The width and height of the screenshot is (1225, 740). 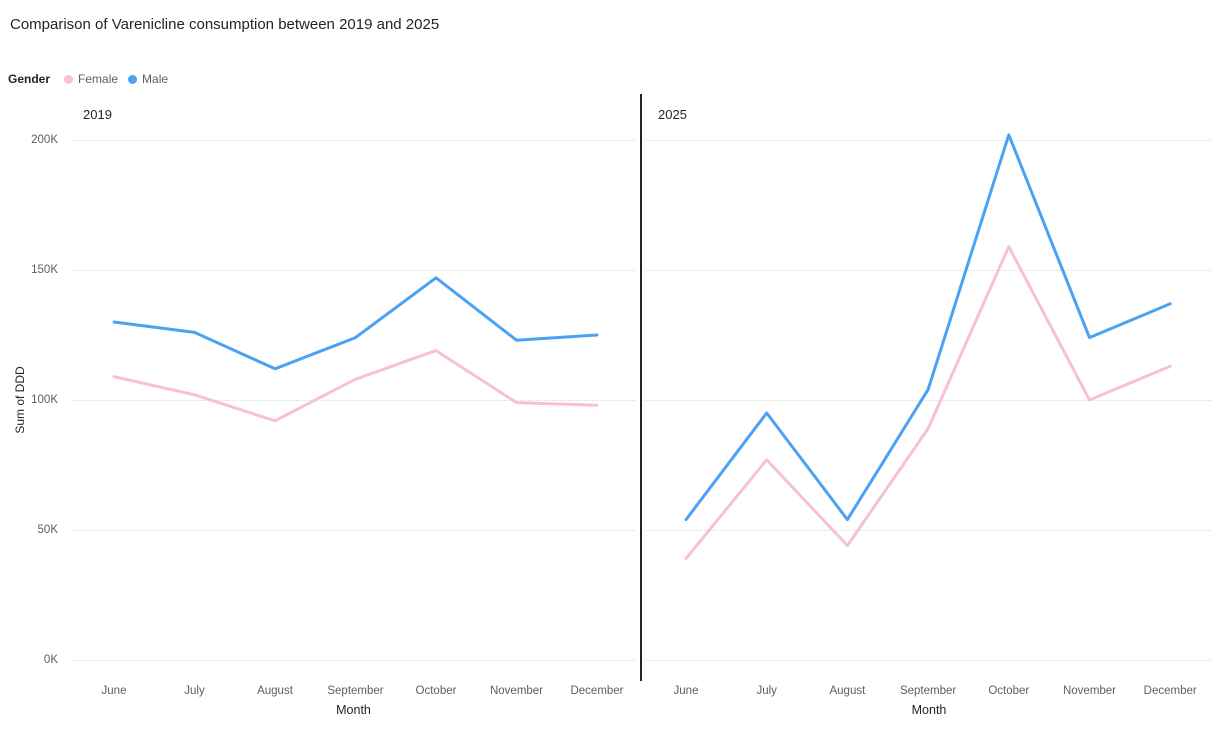 I want to click on legend-item-label: Female, so click(x=98, y=79).